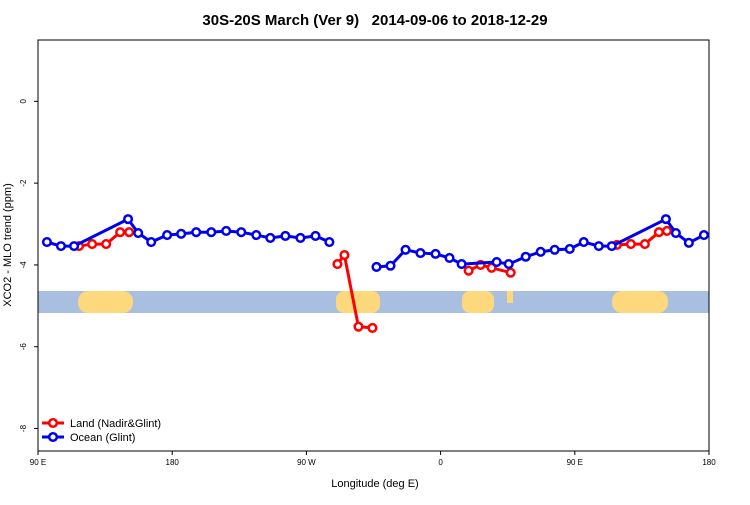 This screenshot has width=750, height=505. I want to click on legend-label: Land (Nadir&Glint), so click(115, 424).